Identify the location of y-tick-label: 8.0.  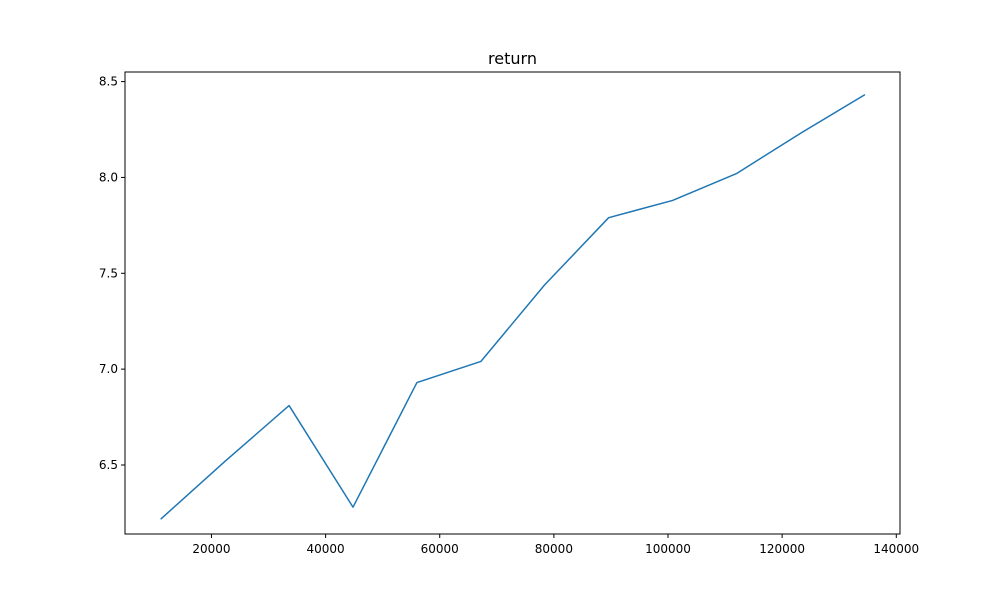
(108, 177).